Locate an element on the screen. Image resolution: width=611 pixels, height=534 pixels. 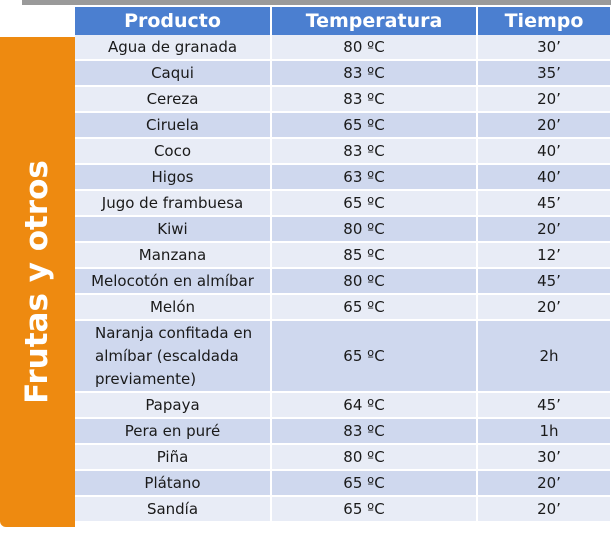
table-row: Sandía 65 ºC 20’ is located at coordinates (343, 509).